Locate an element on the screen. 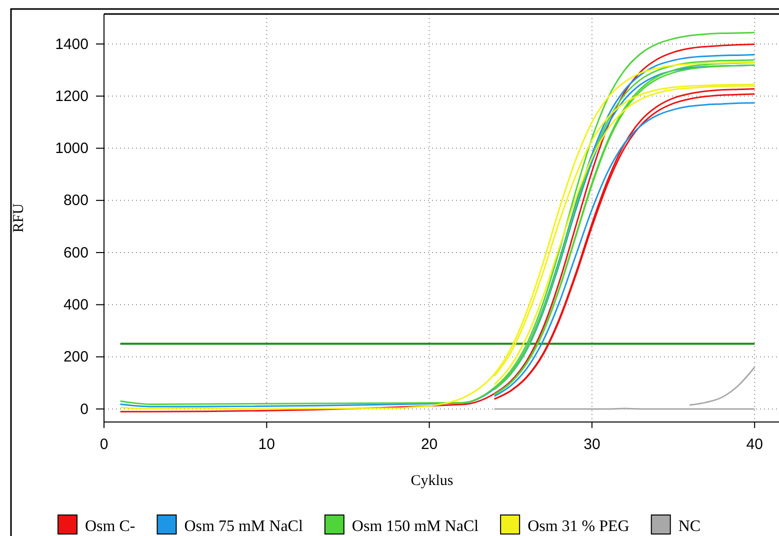 This screenshot has width=779, height=536. y-tick-label: 1000 is located at coordinates (71, 149).